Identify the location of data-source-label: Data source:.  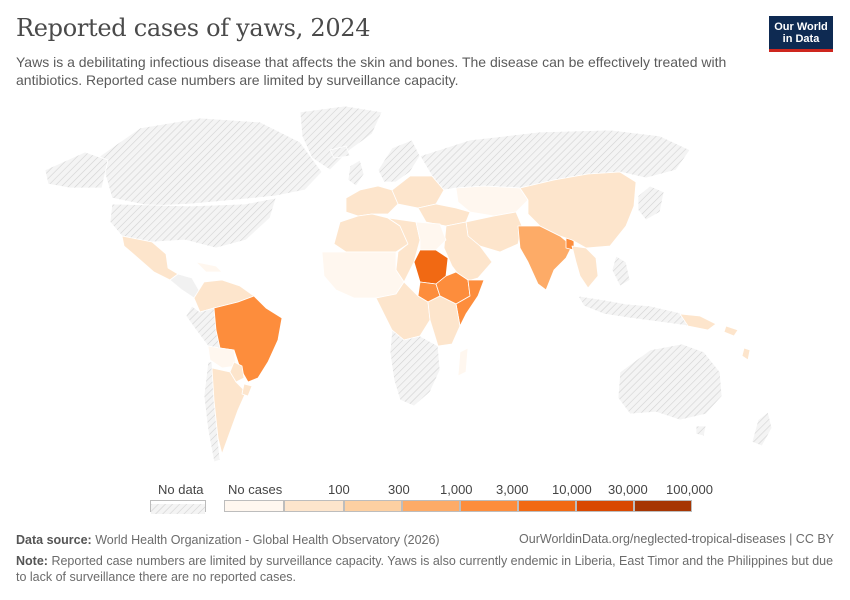
(54, 540).